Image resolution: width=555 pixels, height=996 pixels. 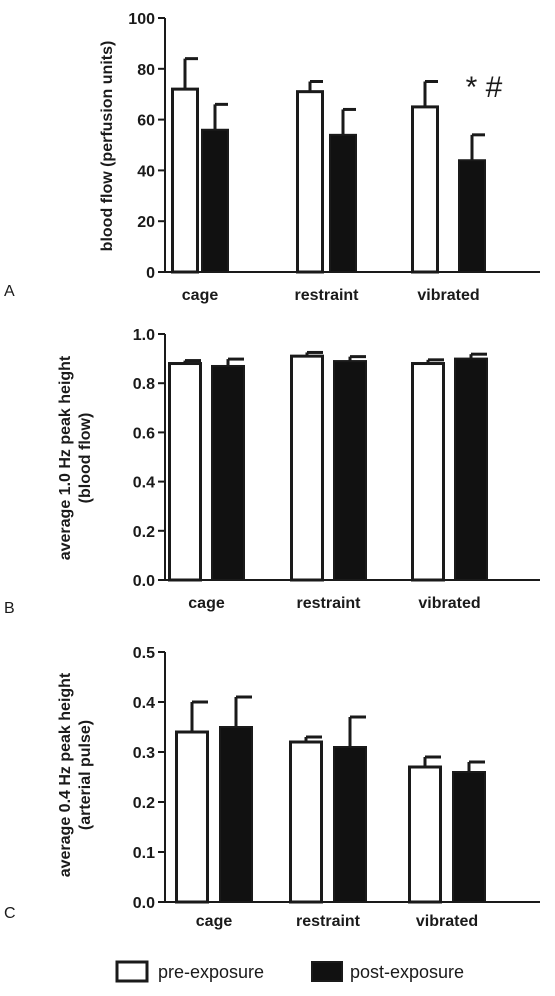 I want to click on panel-a-y-tick-label: 0, so click(x=150, y=273).